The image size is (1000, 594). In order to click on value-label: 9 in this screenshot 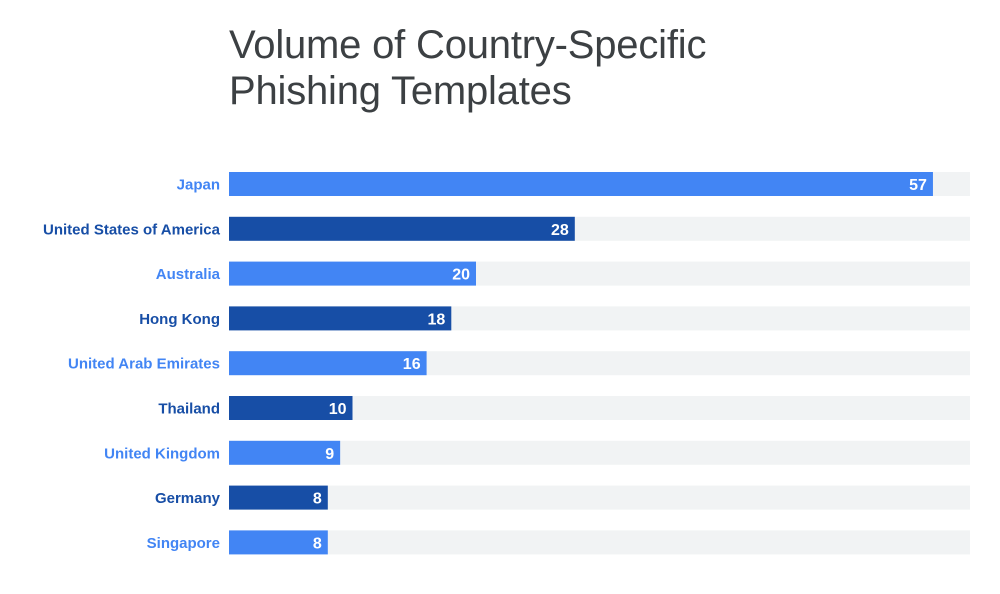, I will do `click(329, 454)`.